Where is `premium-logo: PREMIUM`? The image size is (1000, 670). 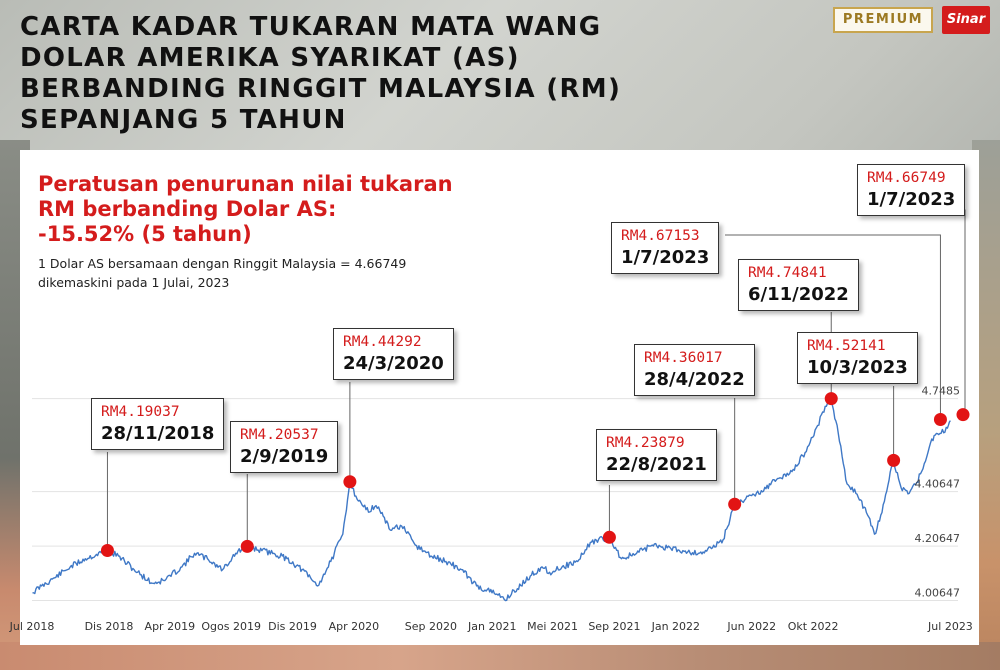 premium-logo: PREMIUM is located at coordinates (883, 20).